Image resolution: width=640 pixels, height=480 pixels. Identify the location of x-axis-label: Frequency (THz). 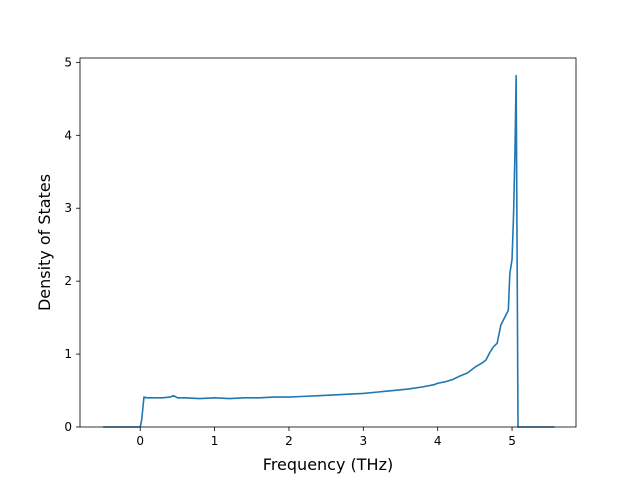
(328, 464).